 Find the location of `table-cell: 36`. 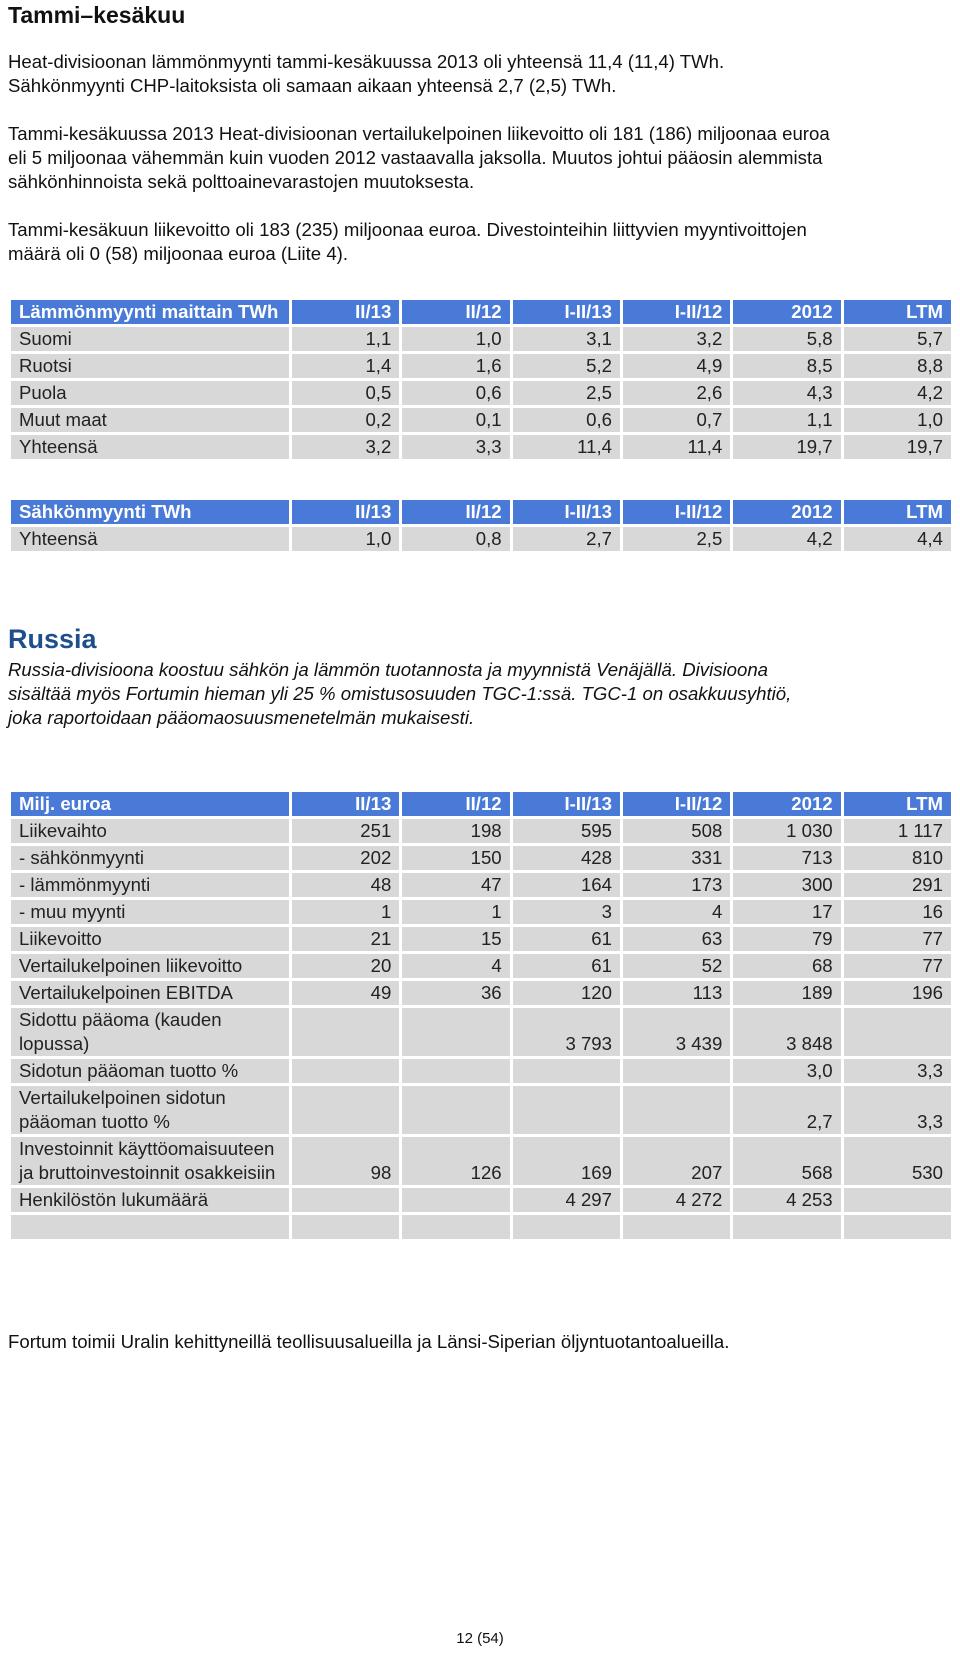

table-cell: 36 is located at coordinates (456, 993).